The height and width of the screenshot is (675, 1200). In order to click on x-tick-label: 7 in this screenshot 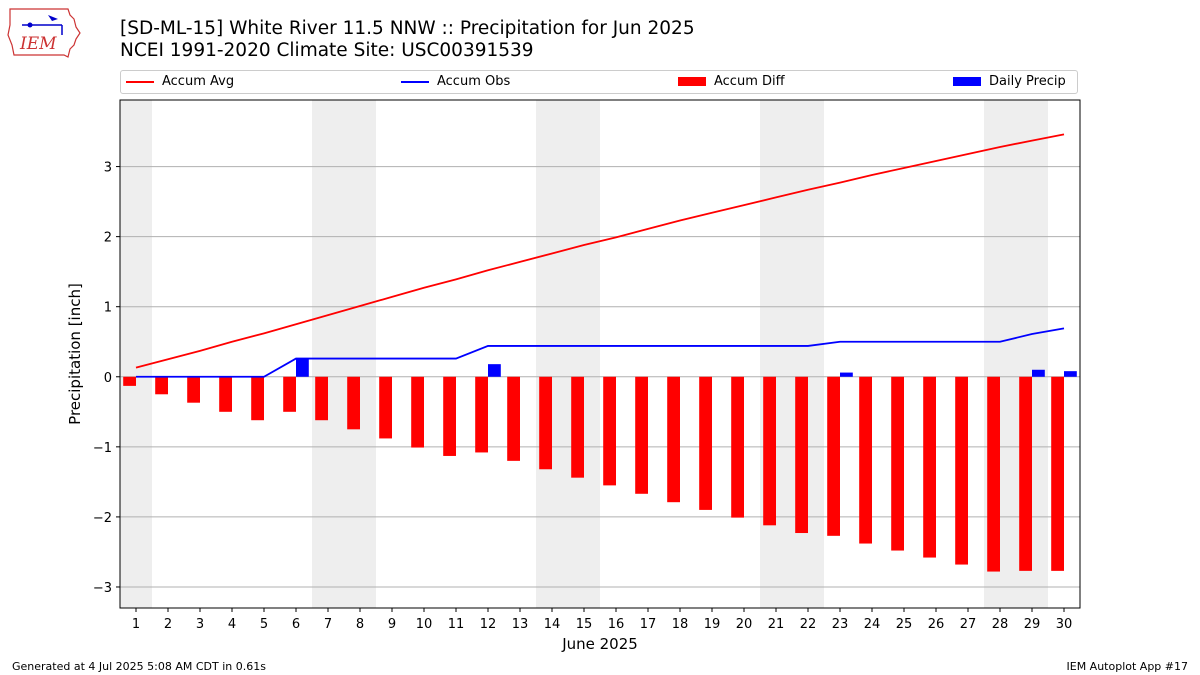, I will do `click(328, 624)`.